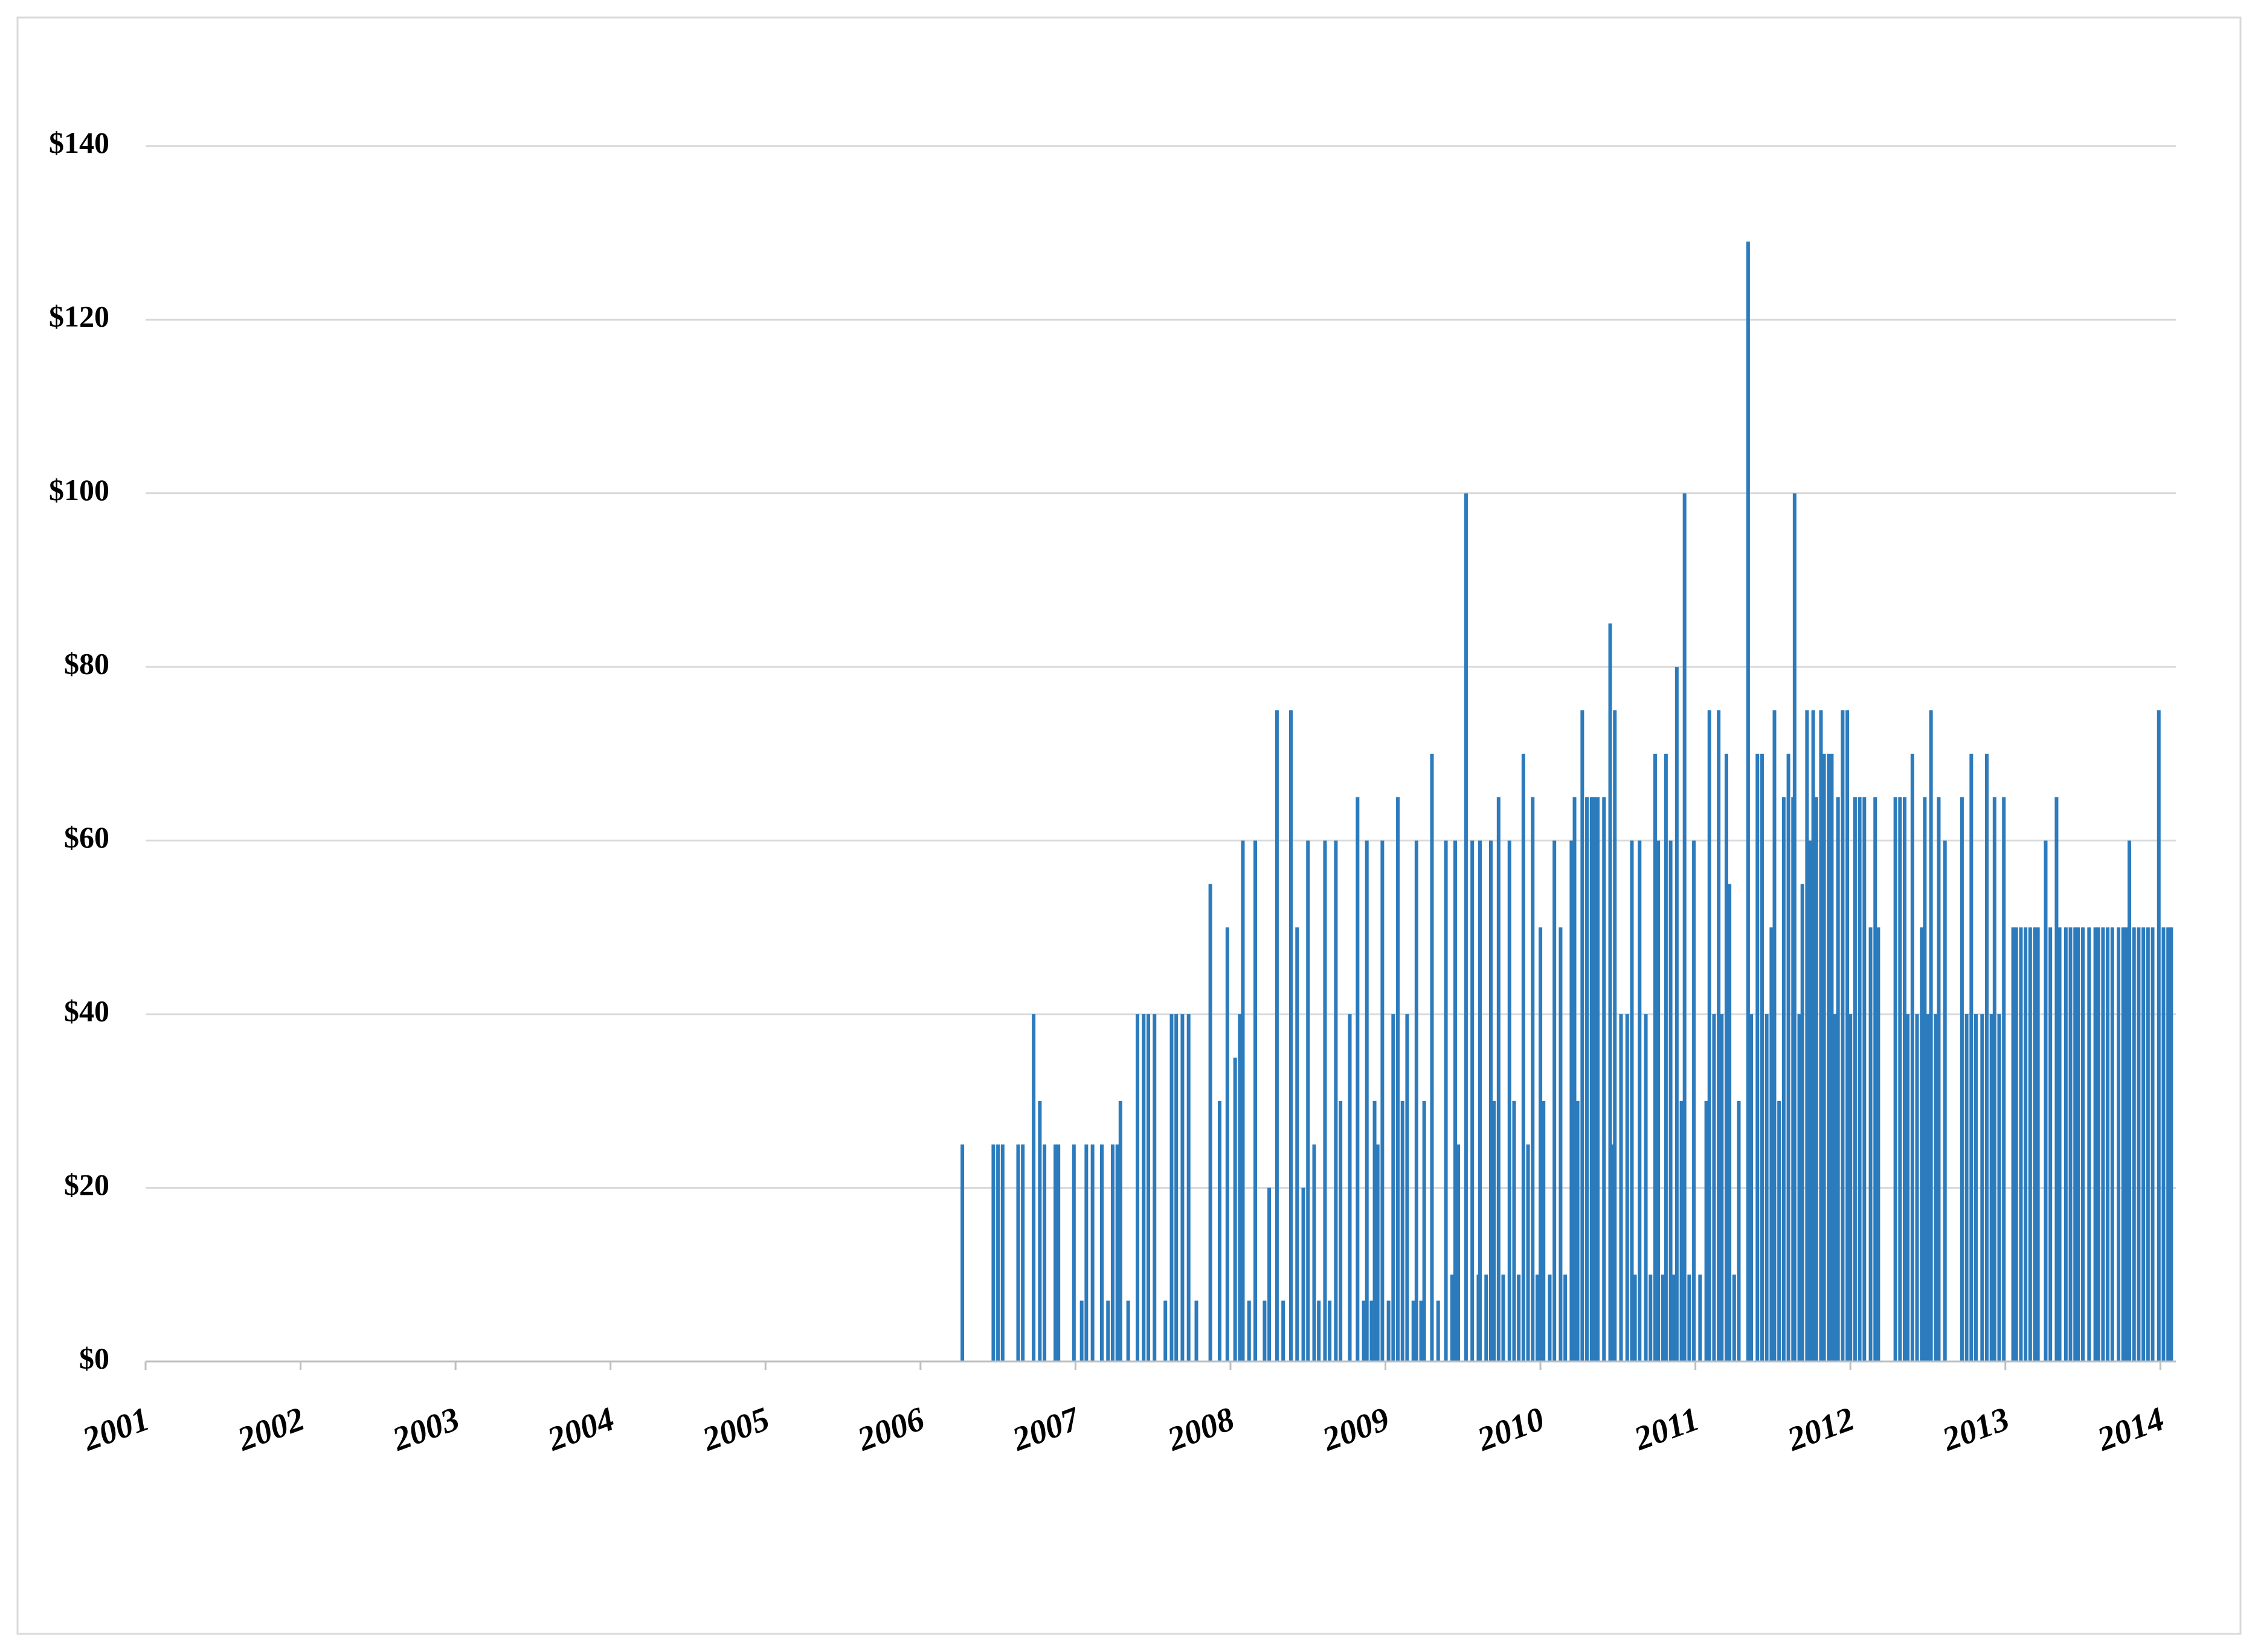  What do you see at coordinates (79, 316) in the screenshot?
I see `y-tick-label: $120` at bounding box center [79, 316].